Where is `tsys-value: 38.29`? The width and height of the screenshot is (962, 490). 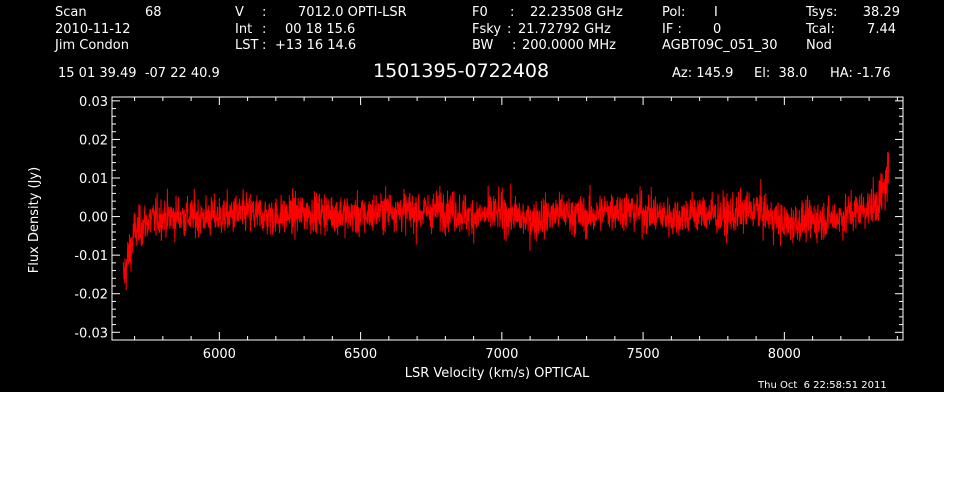
tsys-value: 38.29 is located at coordinates (881, 12).